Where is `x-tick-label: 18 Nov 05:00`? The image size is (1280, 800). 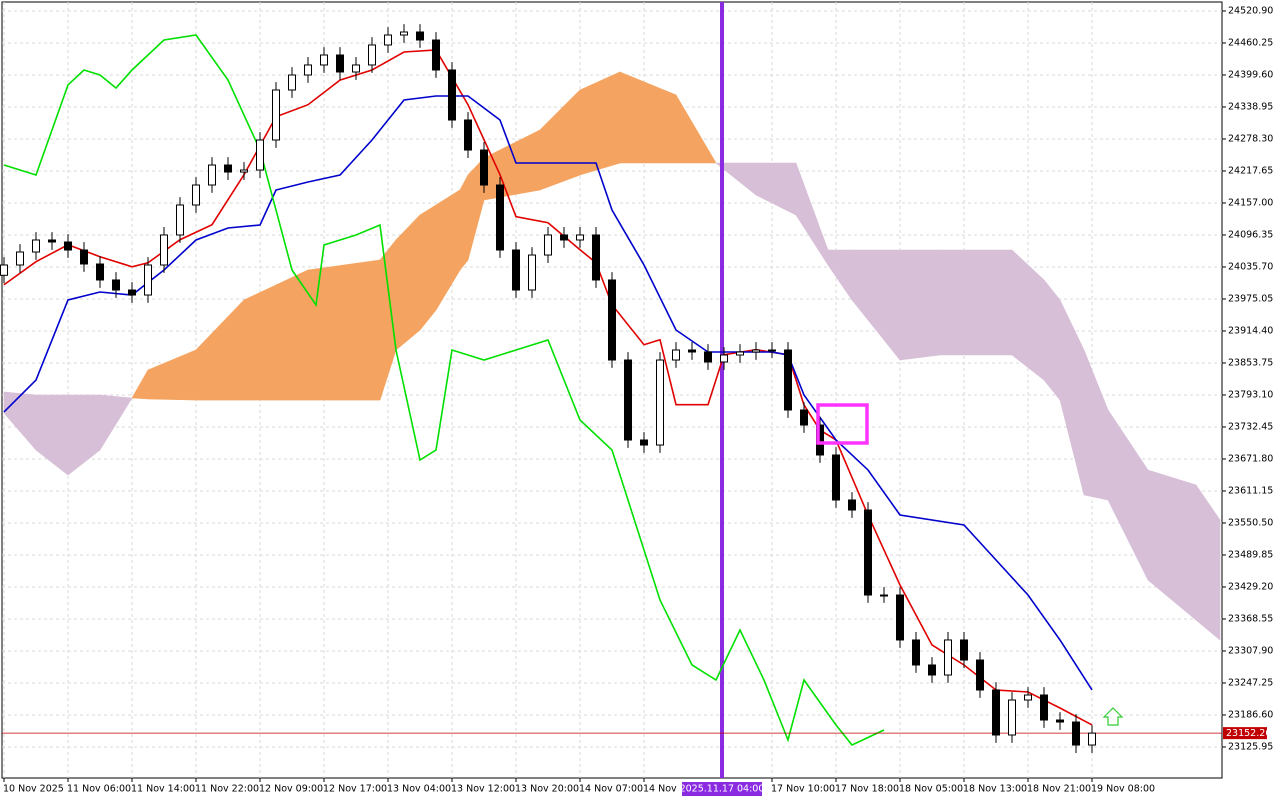 x-tick-label: 18 Nov 05:00 is located at coordinates (931, 789).